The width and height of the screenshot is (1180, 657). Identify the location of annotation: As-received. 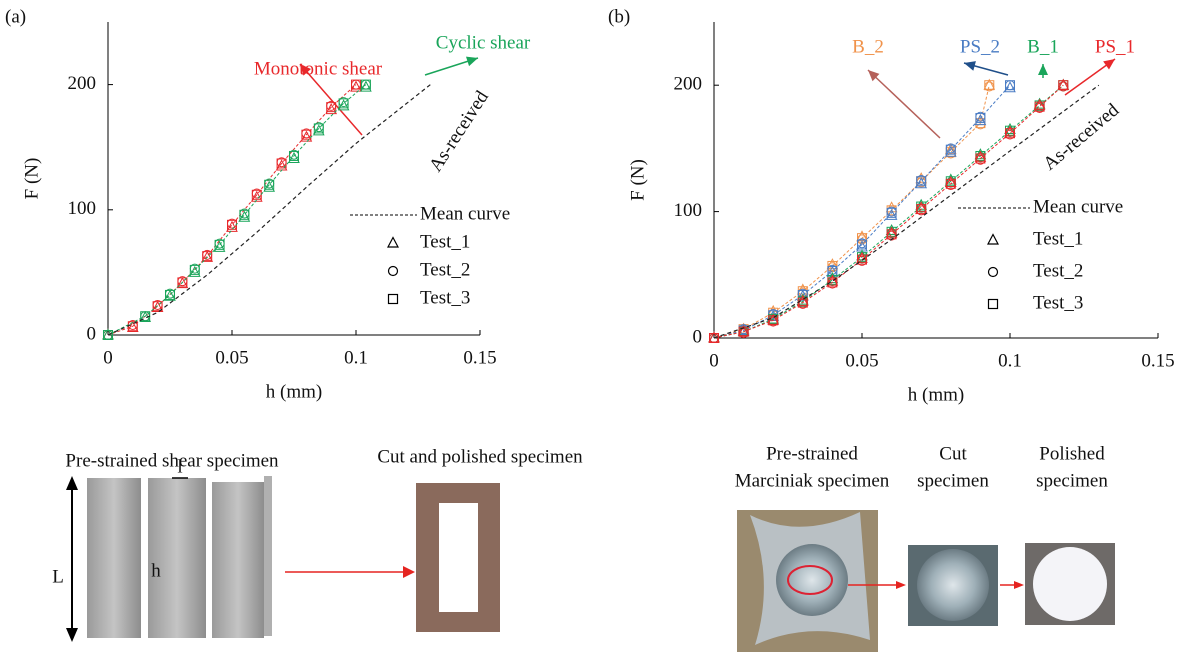
(459, 131).